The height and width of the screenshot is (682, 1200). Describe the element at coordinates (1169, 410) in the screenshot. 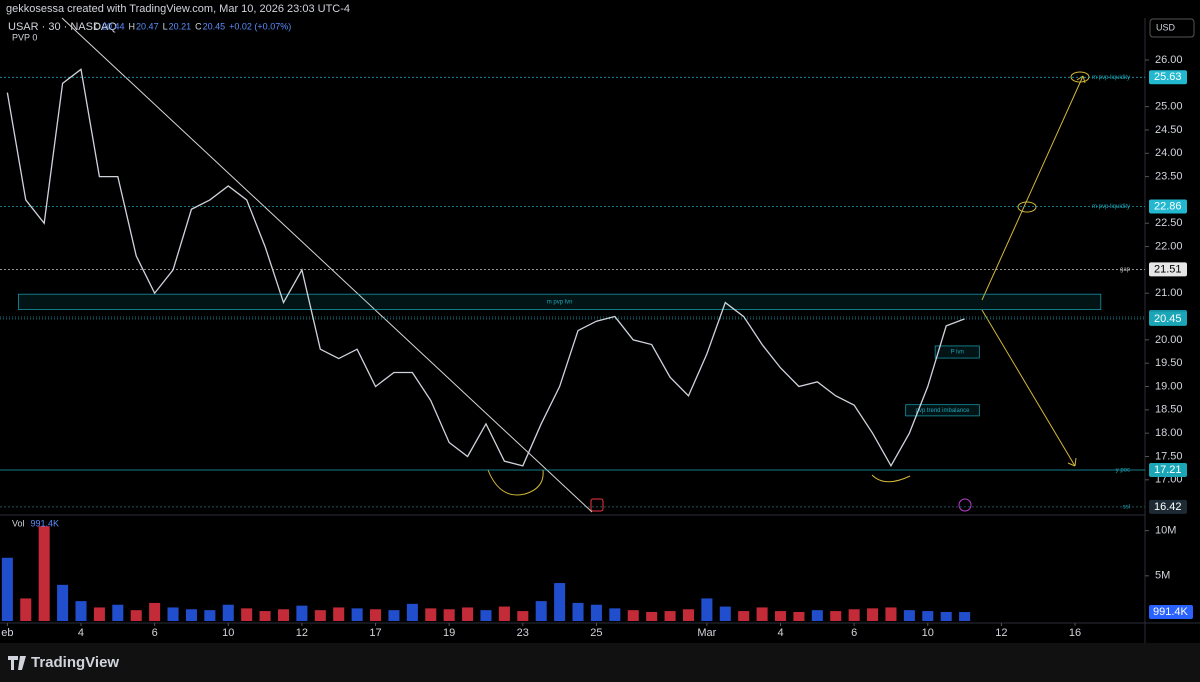

I see `y-tick-label: 18.50` at that location.